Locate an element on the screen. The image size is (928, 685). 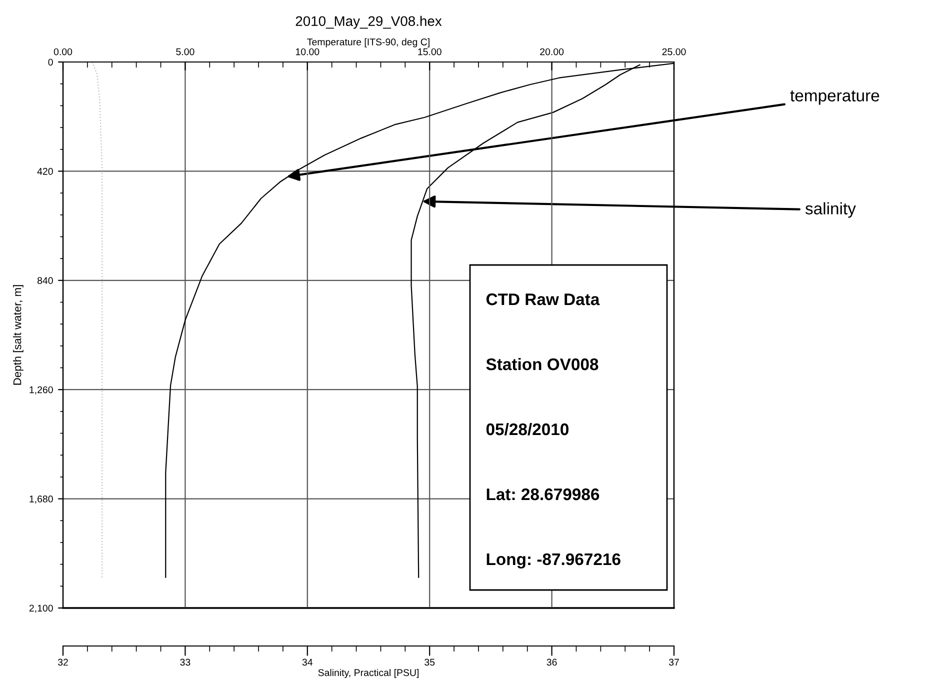
x-tick-label: 34 is located at coordinates (307, 662).